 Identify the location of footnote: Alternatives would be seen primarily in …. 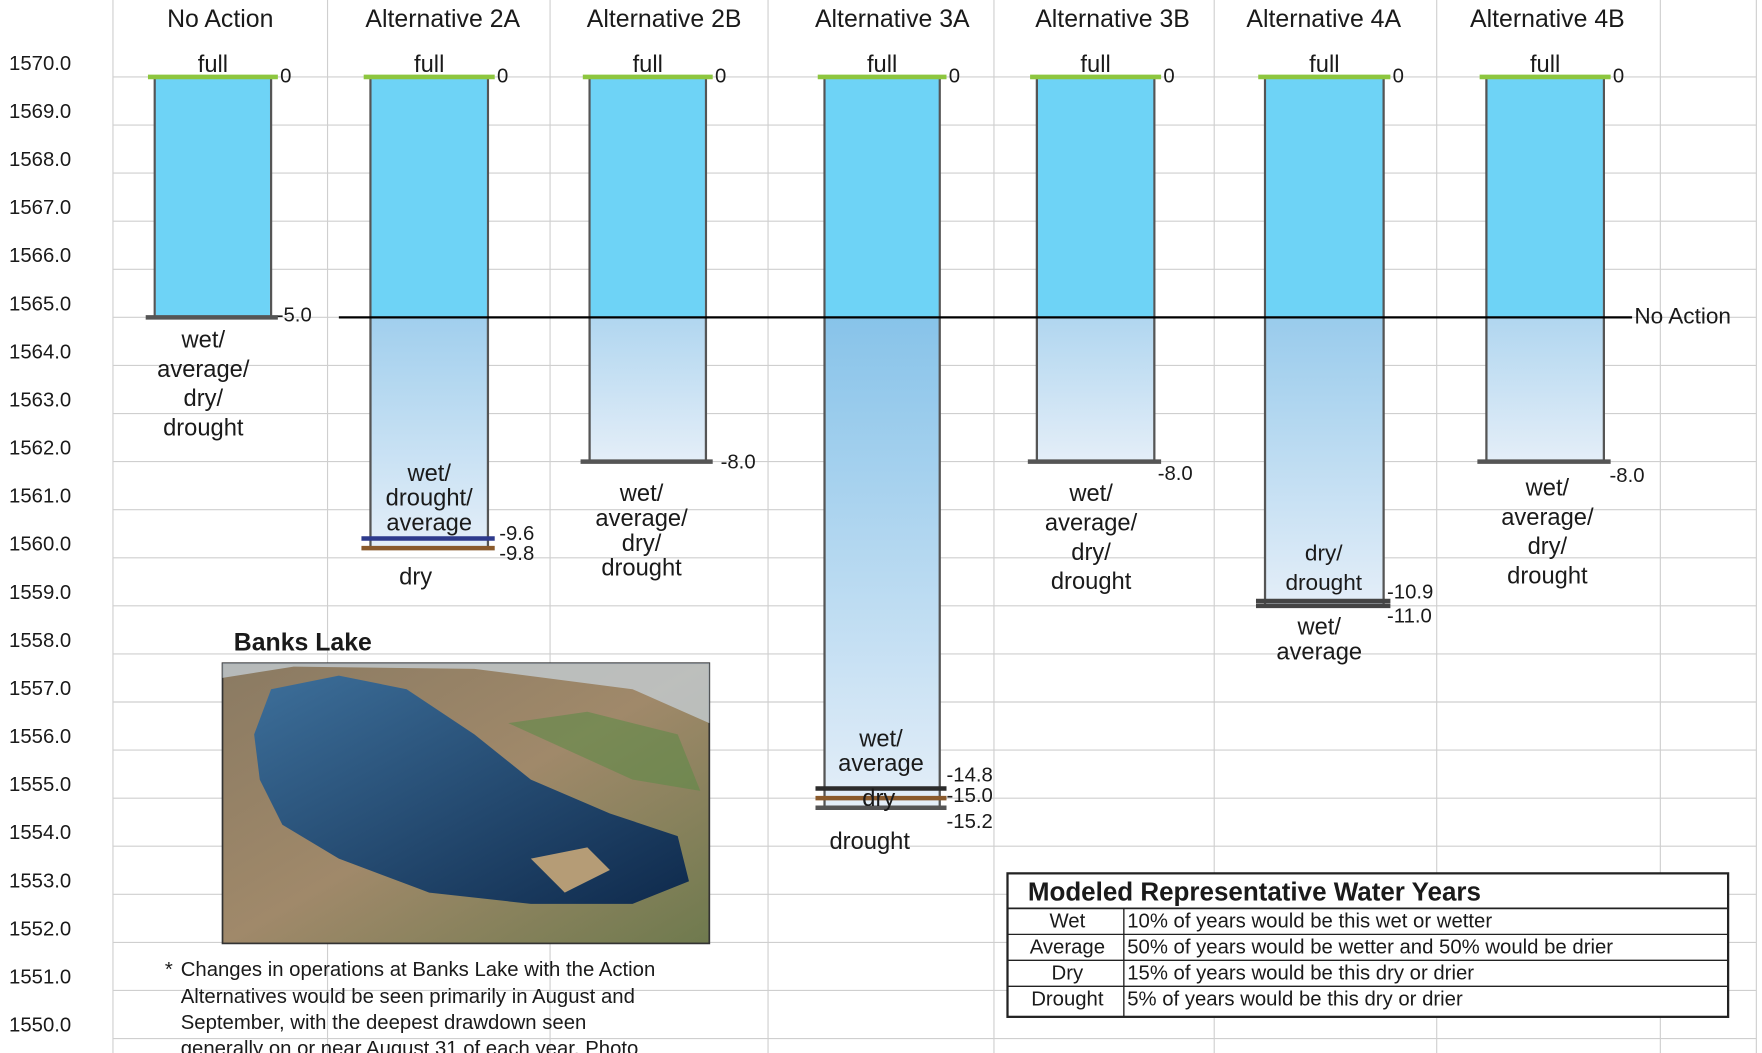
(408, 997).